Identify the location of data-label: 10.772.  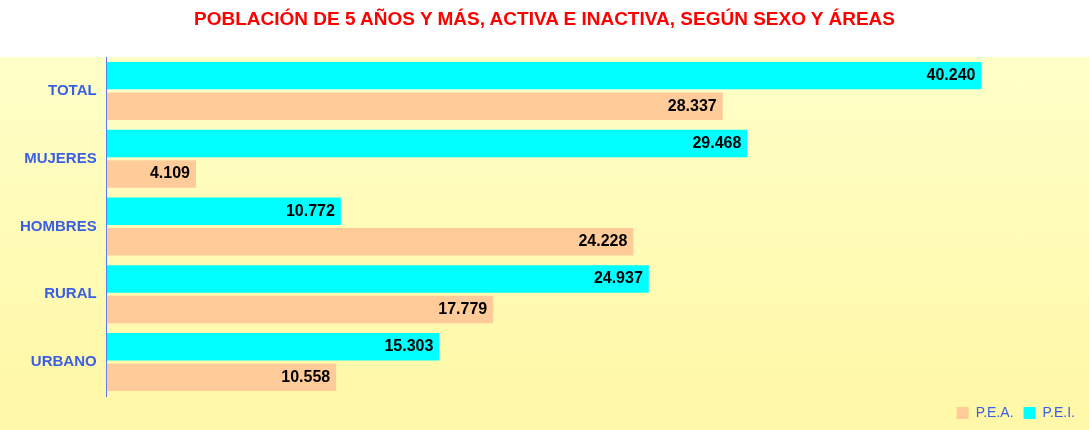
(310, 210).